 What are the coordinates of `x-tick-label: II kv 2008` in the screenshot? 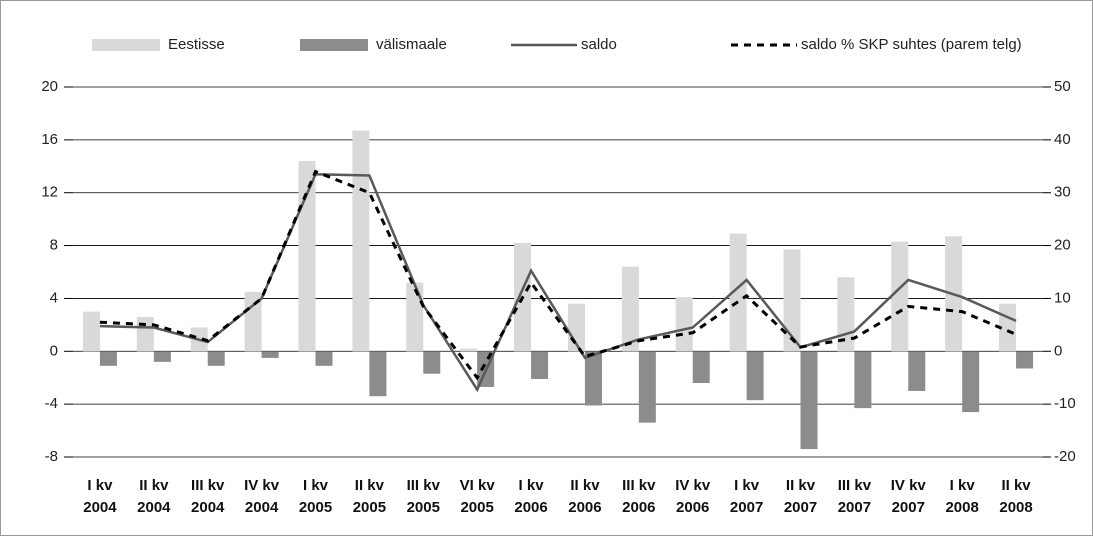 It's located at (1016, 496).